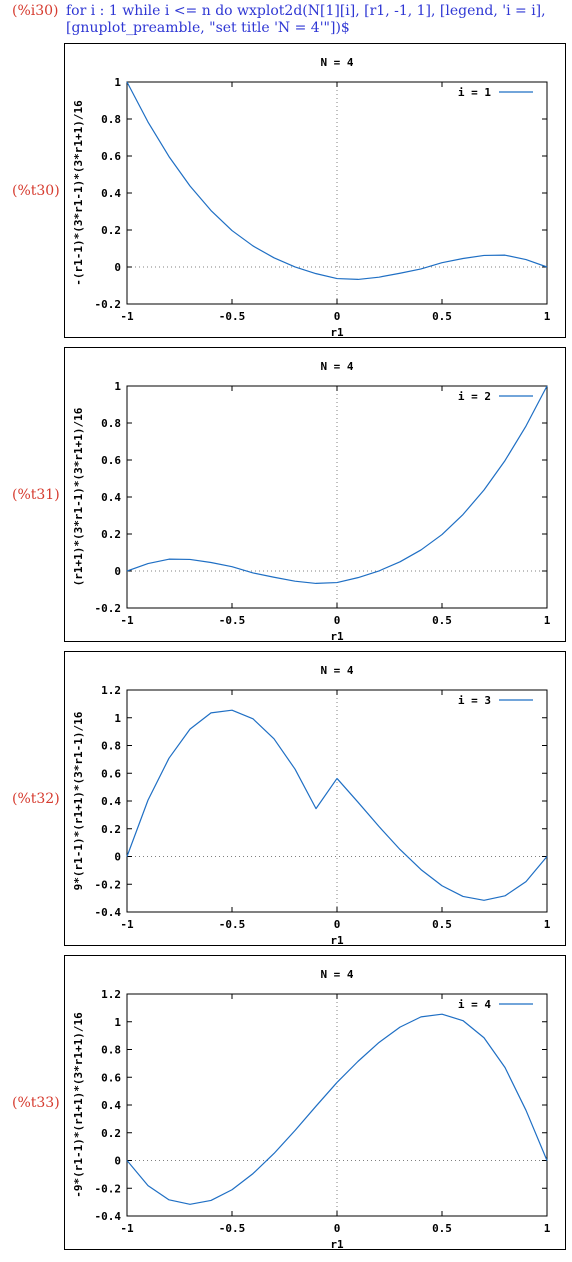 The height and width of the screenshot is (1262, 572). Describe the element at coordinates (474, 92) in the screenshot. I see `legend-label: i = 1` at that location.